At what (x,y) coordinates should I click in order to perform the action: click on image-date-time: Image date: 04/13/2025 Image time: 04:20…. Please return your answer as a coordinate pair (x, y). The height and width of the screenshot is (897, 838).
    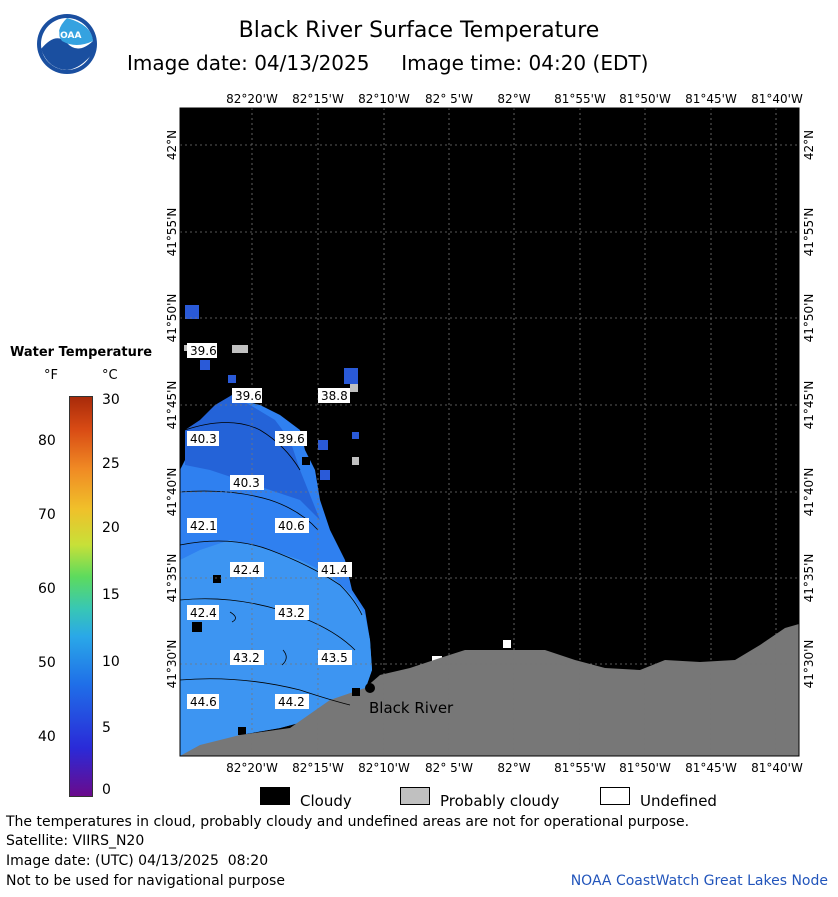
    Looking at the image, I should click on (388, 63).